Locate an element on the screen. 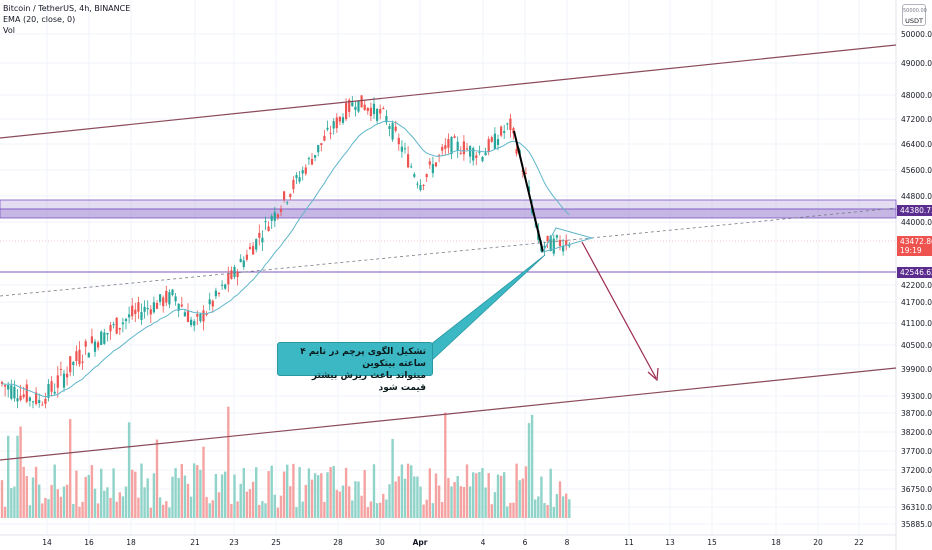 Image resolution: width=932 pixels, height=550 pixels. price-tick-label: 38200.00 is located at coordinates (916, 432).